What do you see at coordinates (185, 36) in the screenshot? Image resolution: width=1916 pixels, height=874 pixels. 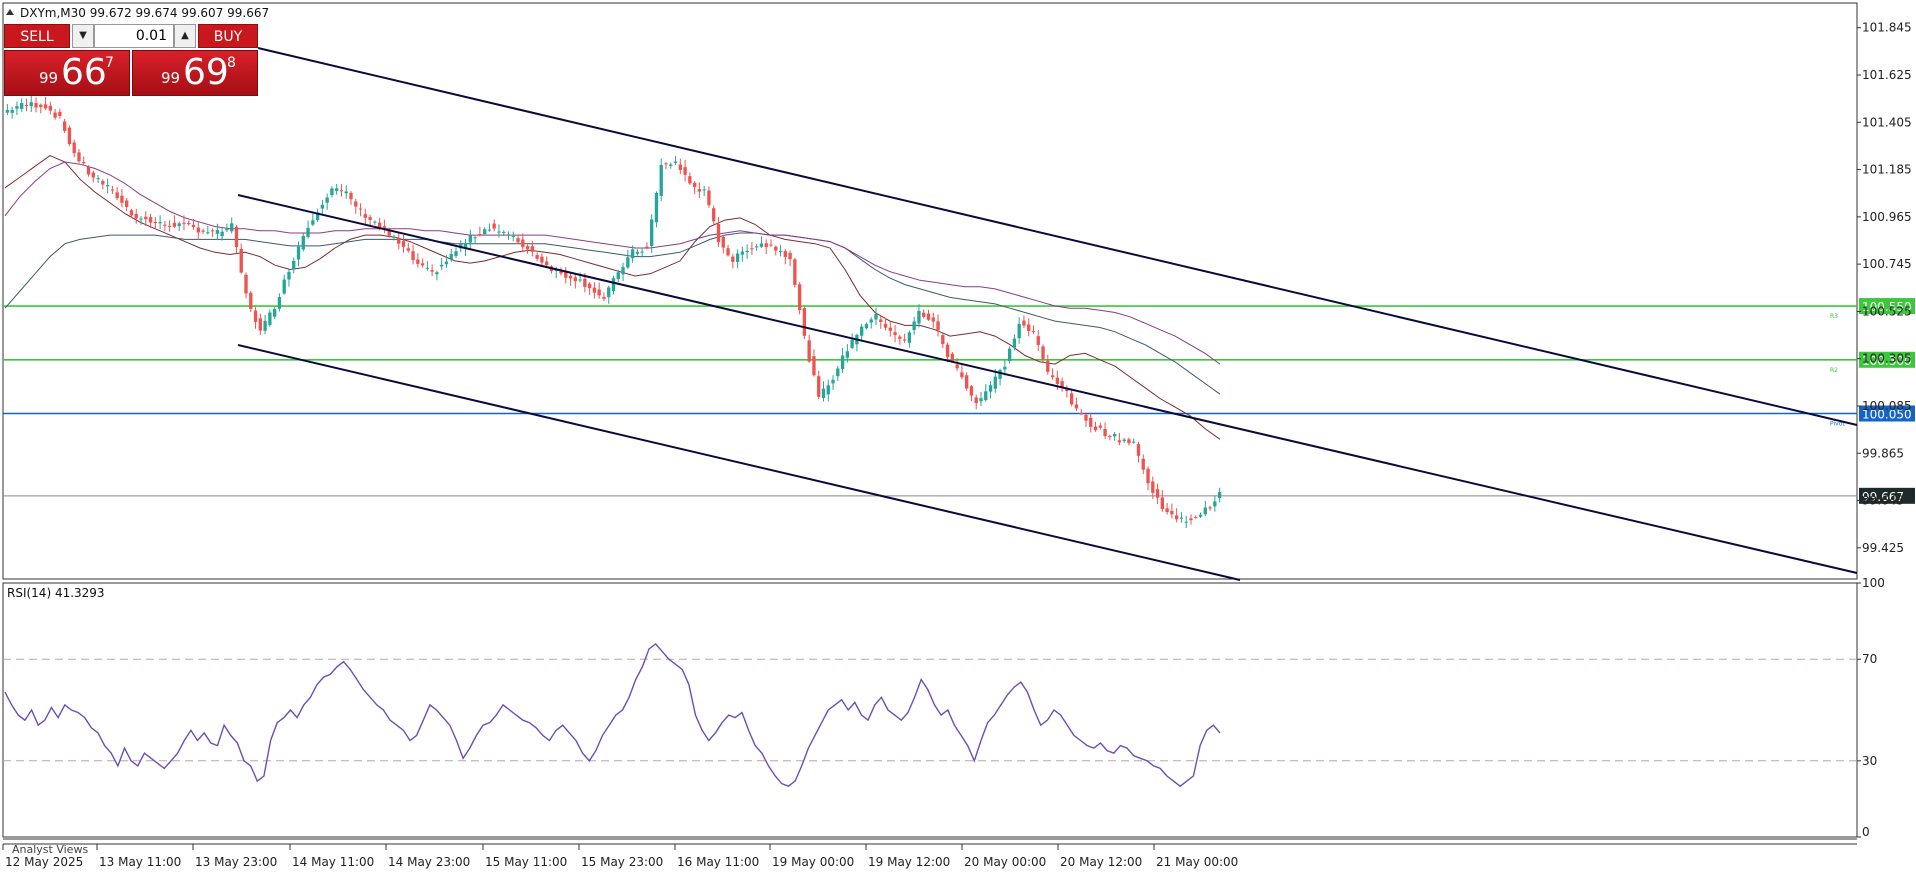 I see `volume-increase-button: ▲` at bounding box center [185, 36].